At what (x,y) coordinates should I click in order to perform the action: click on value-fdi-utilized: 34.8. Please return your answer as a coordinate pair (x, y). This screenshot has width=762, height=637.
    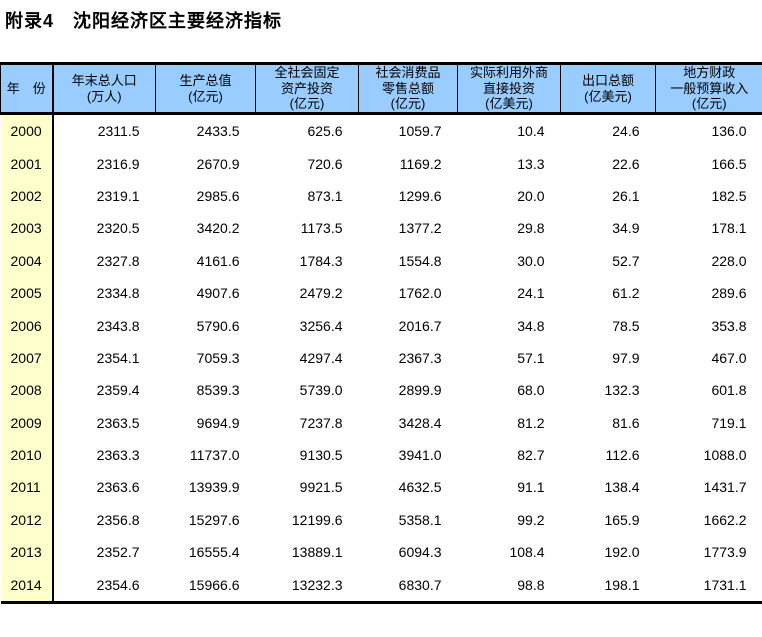
    Looking at the image, I should click on (531, 325).